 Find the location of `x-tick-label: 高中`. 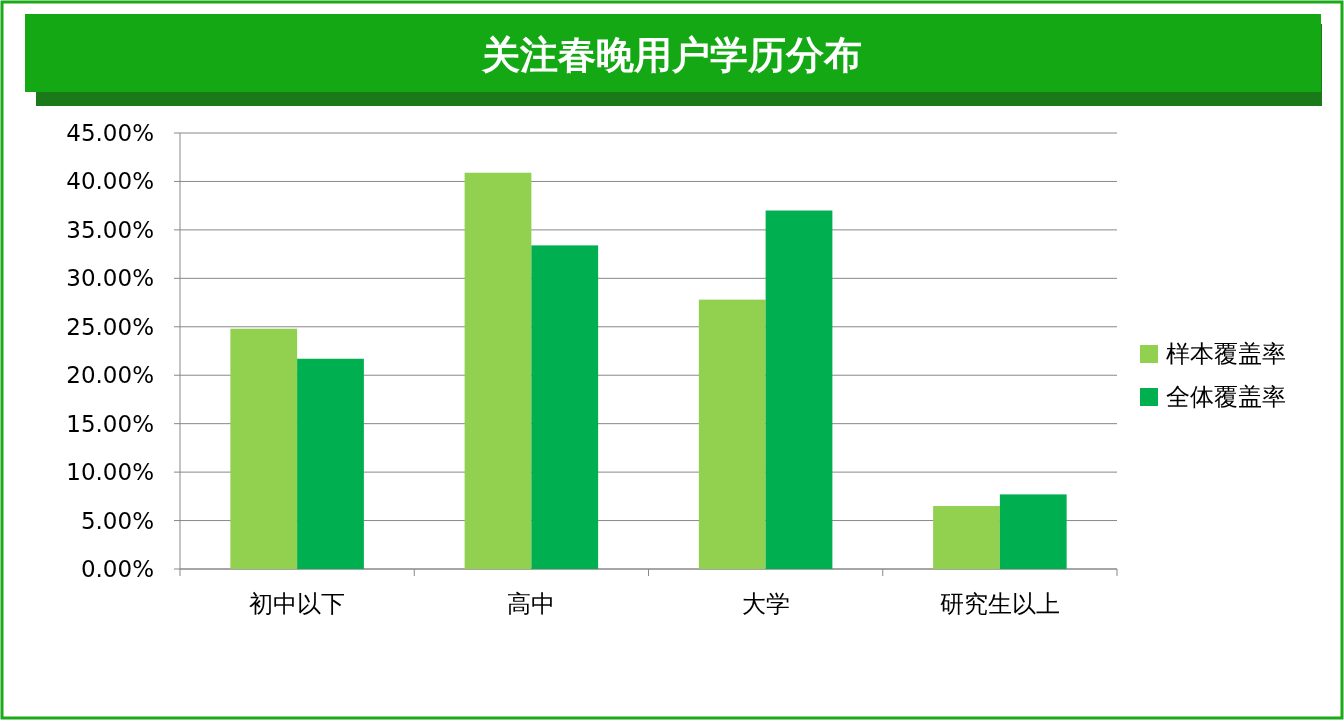

x-tick-label: 高中 is located at coordinates (531, 604).